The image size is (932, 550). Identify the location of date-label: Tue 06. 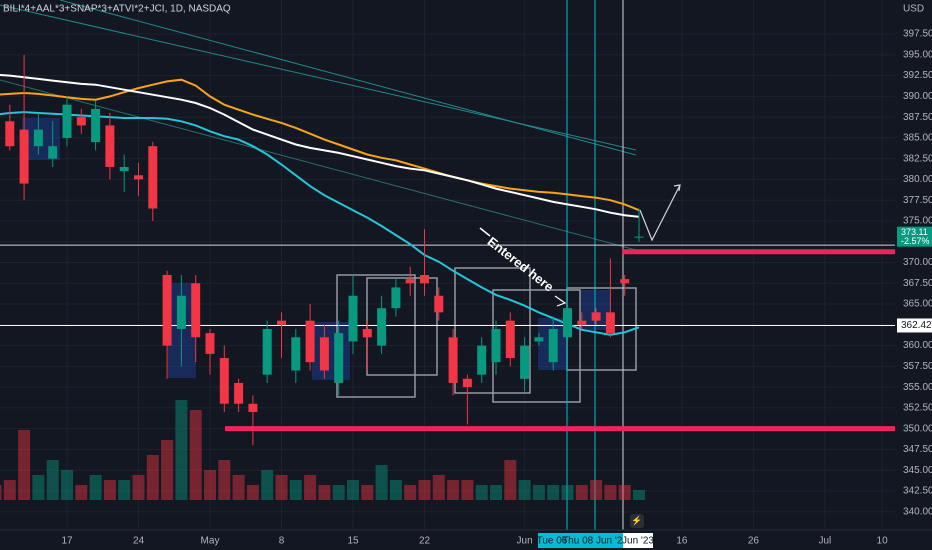
(552, 541).